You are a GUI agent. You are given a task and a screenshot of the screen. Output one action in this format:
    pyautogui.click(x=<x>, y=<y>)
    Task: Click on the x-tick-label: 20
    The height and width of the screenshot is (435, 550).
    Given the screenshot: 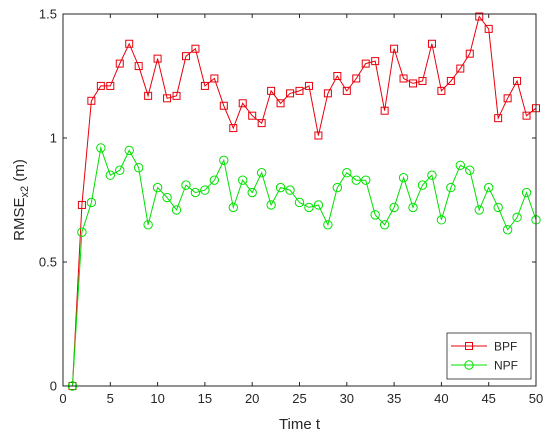 What is the action you would take?
    pyautogui.click(x=252, y=398)
    